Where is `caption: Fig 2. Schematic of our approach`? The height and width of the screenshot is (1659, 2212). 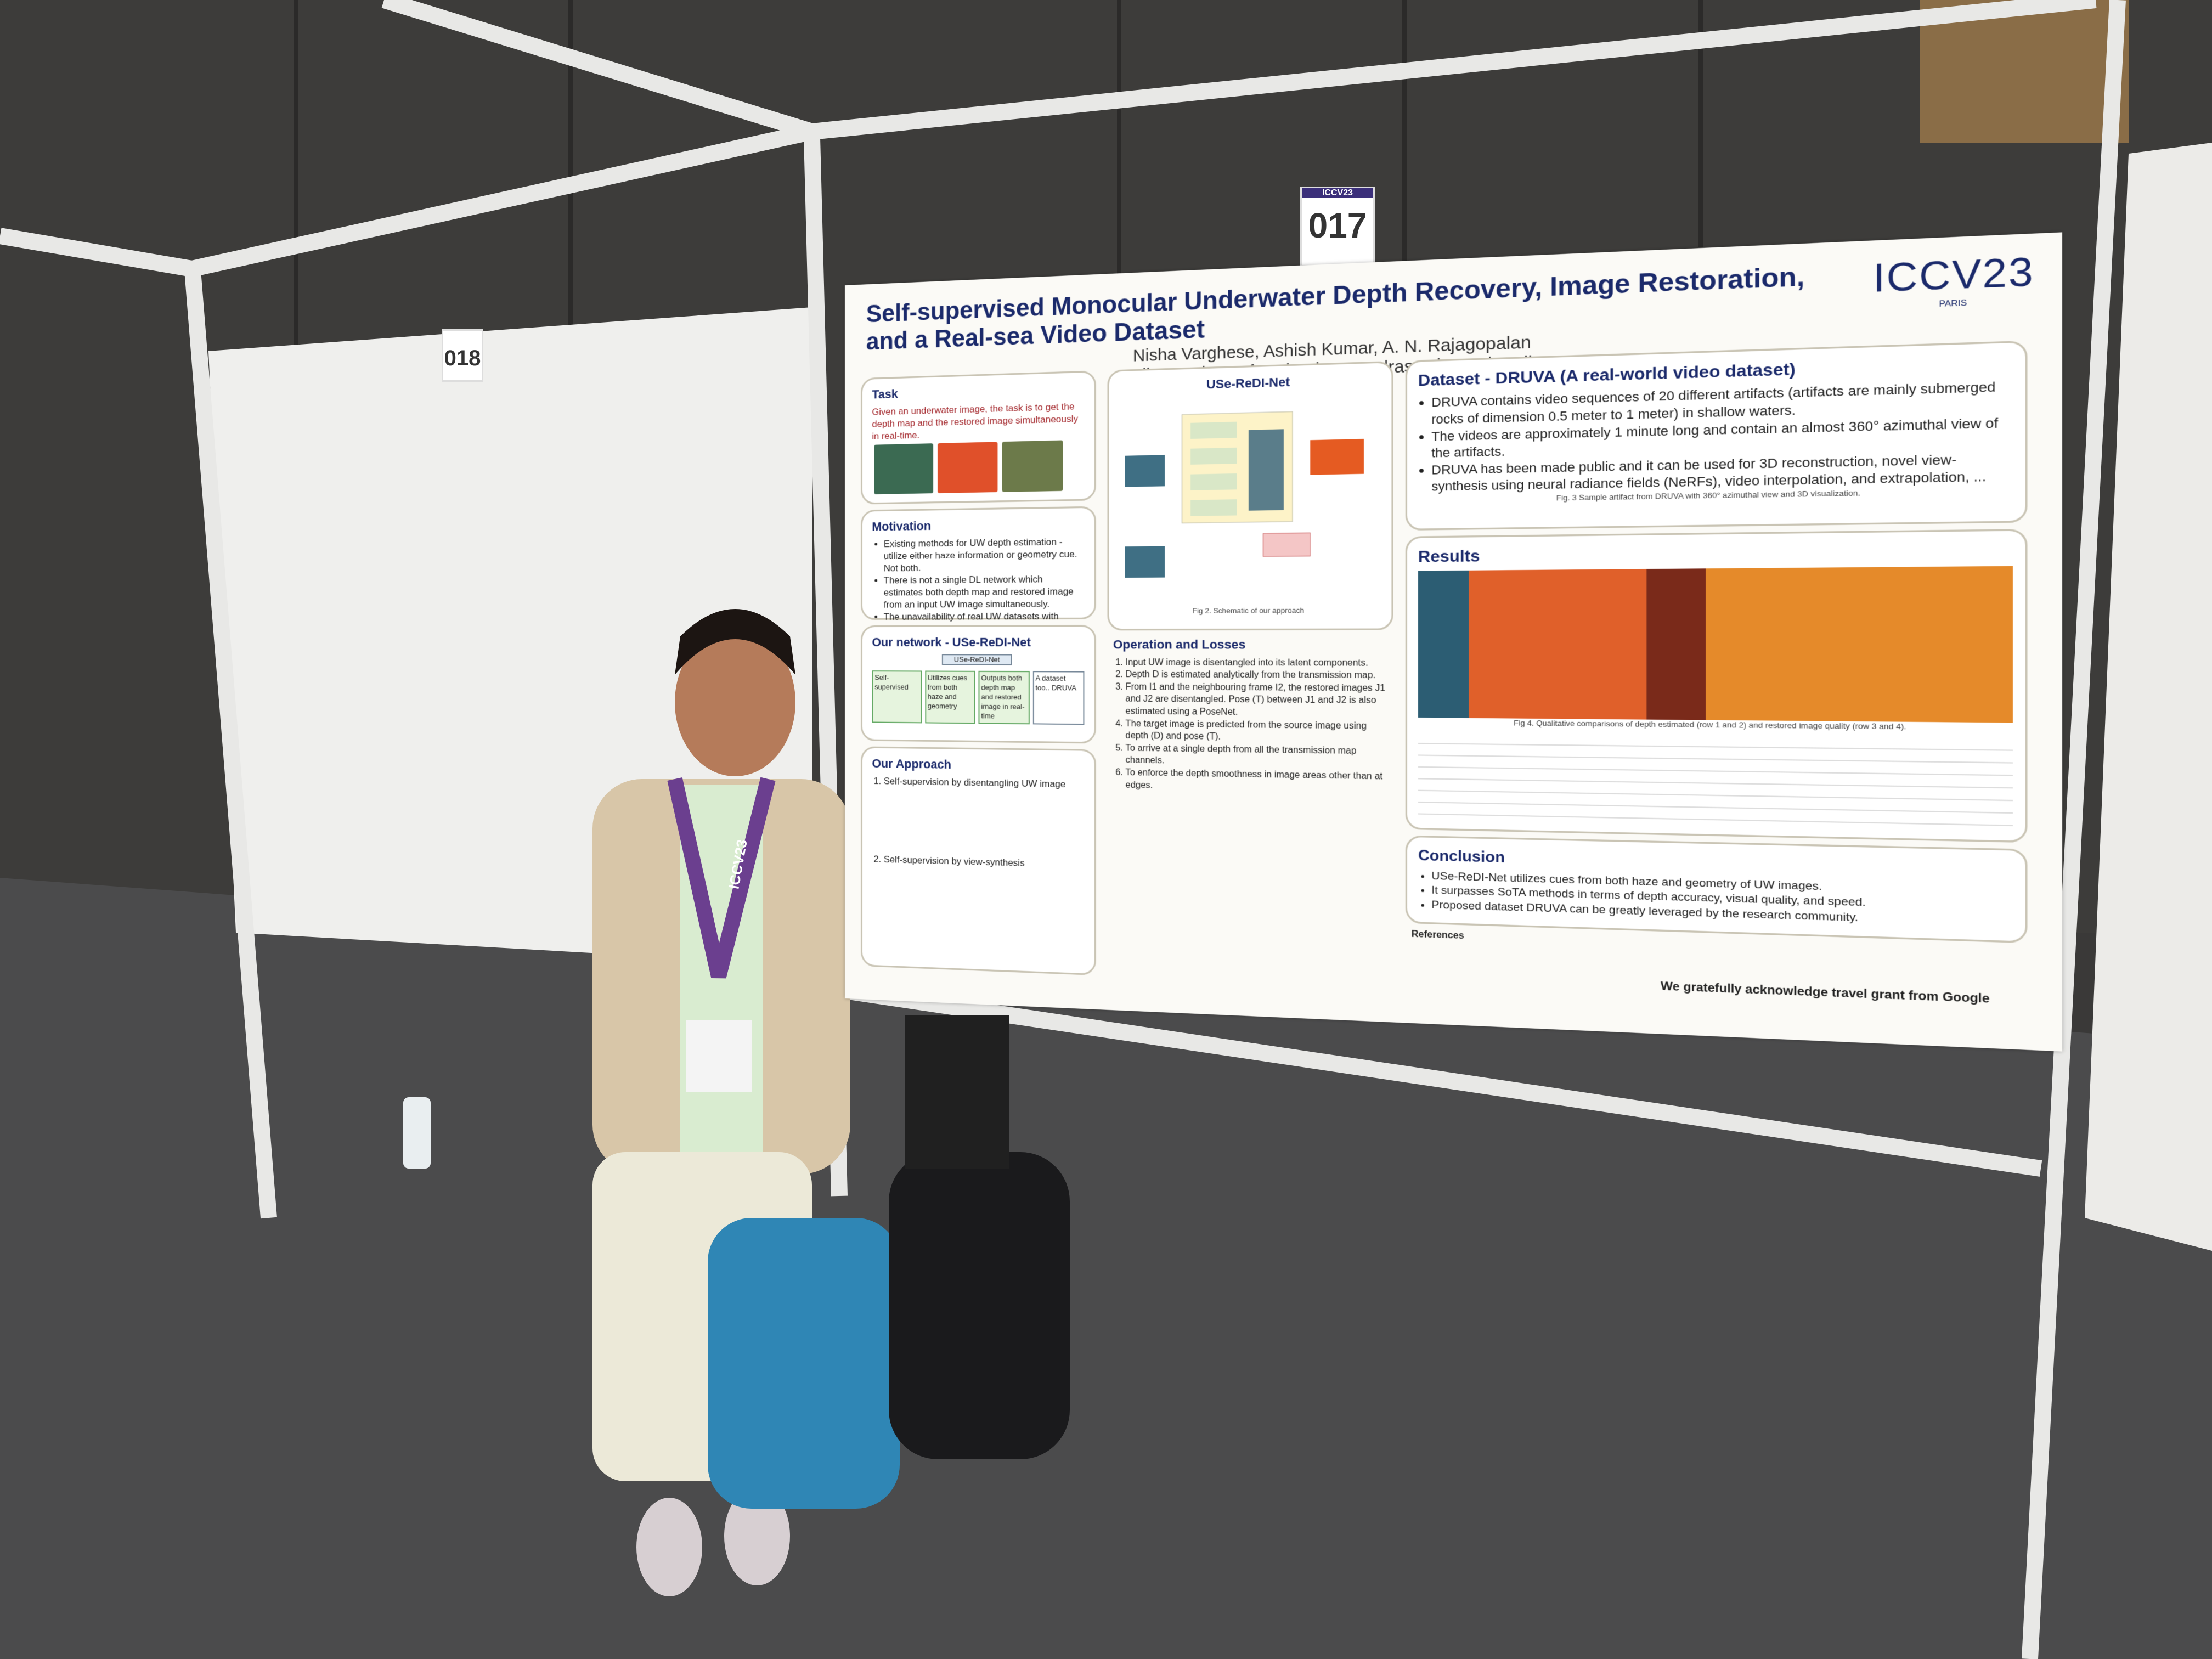 caption: Fig 2. Schematic of our approach is located at coordinates (1249, 610).